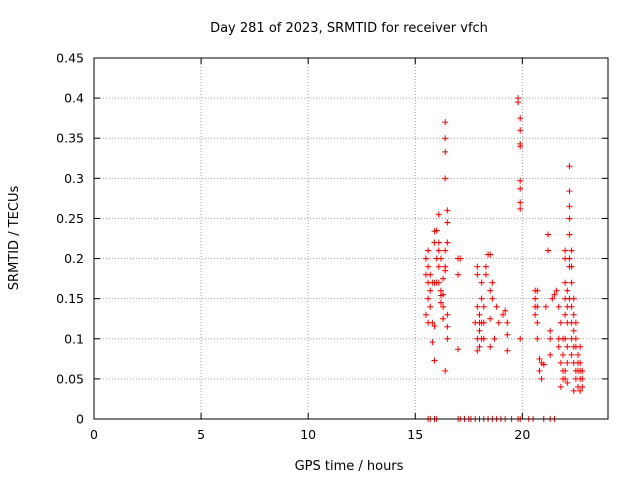 Image resolution: width=640 pixels, height=480 pixels. What do you see at coordinates (74, 98) in the screenshot?
I see `y-tick-label-8: 0.4` at bounding box center [74, 98].